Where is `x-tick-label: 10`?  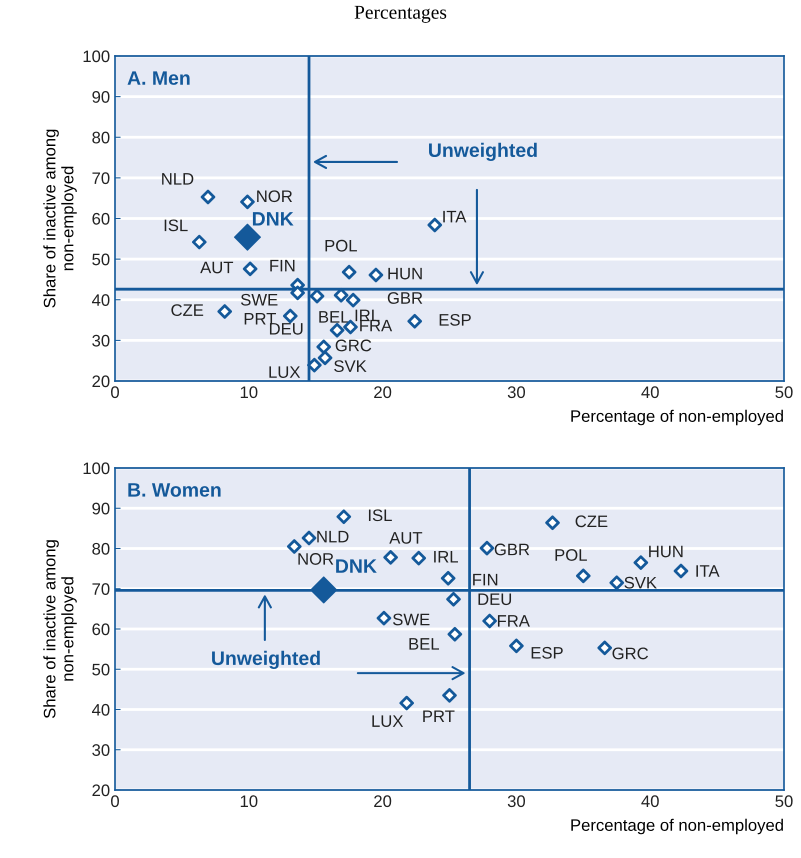
x-tick-label: 10 is located at coordinates (249, 392).